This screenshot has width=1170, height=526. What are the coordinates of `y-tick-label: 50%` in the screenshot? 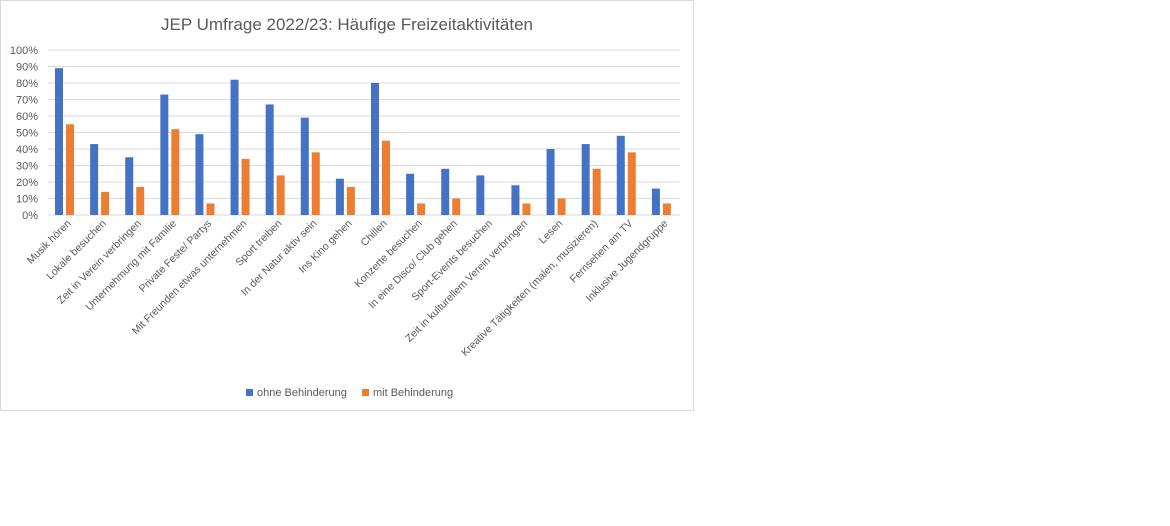 It's located at (27, 134).